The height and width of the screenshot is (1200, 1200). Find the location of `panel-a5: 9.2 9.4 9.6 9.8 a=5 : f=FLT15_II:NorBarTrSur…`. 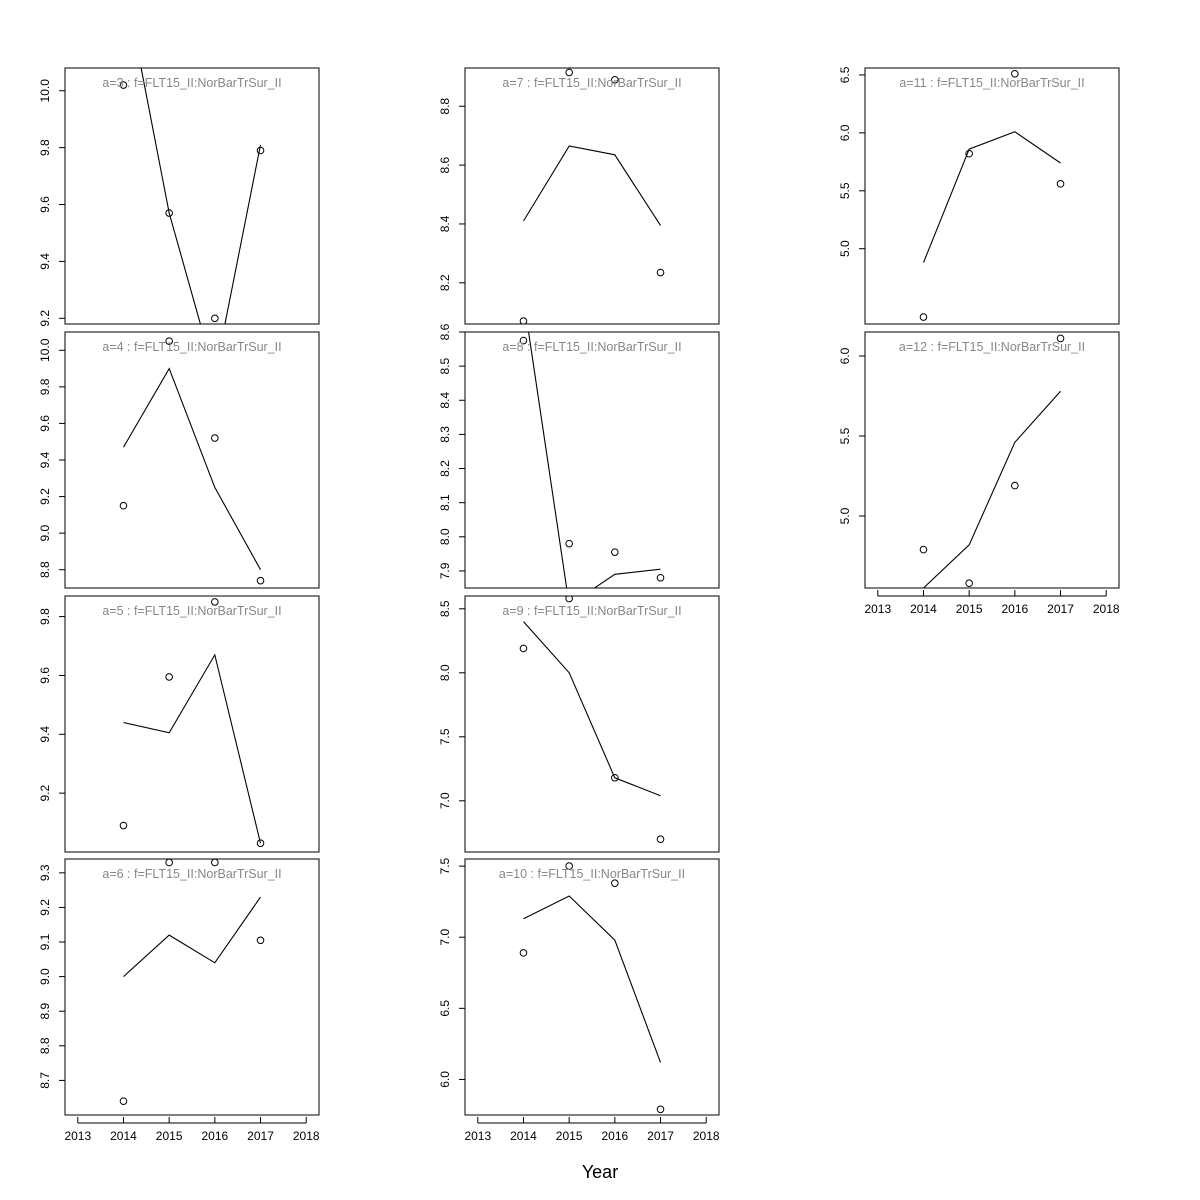

panel-a5: 9.2 9.4 9.6 9.8 a=5 : f=FLT15_II:NorBarTrSur… is located at coordinates (179, 724).